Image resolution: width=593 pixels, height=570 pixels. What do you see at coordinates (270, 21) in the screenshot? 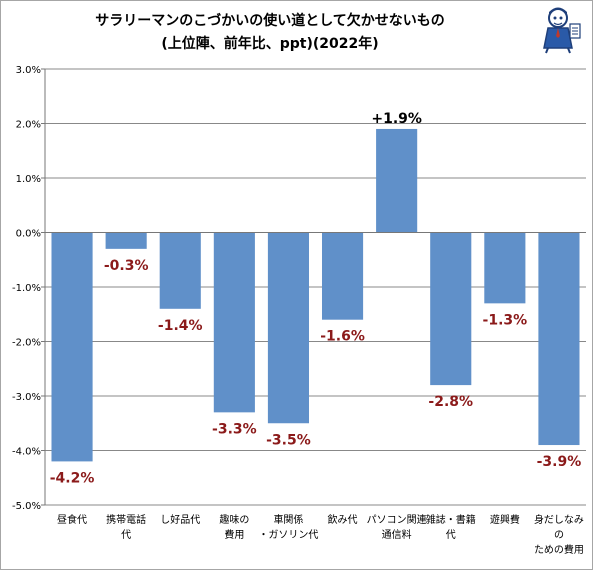
I see `chart-title: サラリーマンのこづかいの使い道として欠かせないもの` at bounding box center [270, 21].